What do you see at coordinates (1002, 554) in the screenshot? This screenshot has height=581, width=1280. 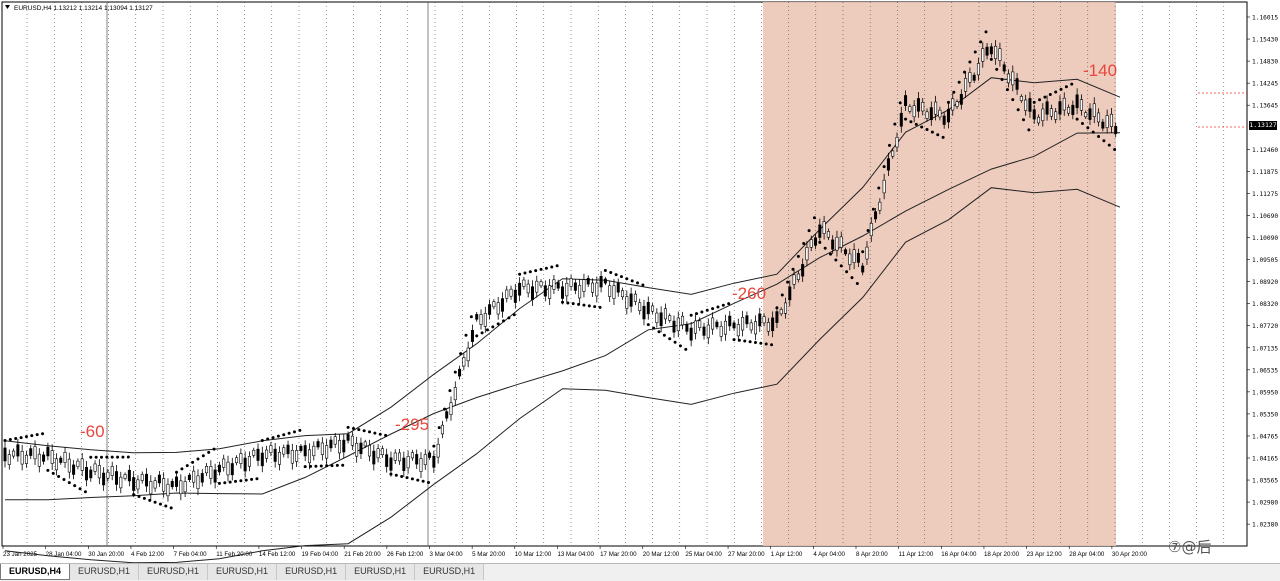 I see `time-label: 18 Apr 20:00` at bounding box center [1002, 554].